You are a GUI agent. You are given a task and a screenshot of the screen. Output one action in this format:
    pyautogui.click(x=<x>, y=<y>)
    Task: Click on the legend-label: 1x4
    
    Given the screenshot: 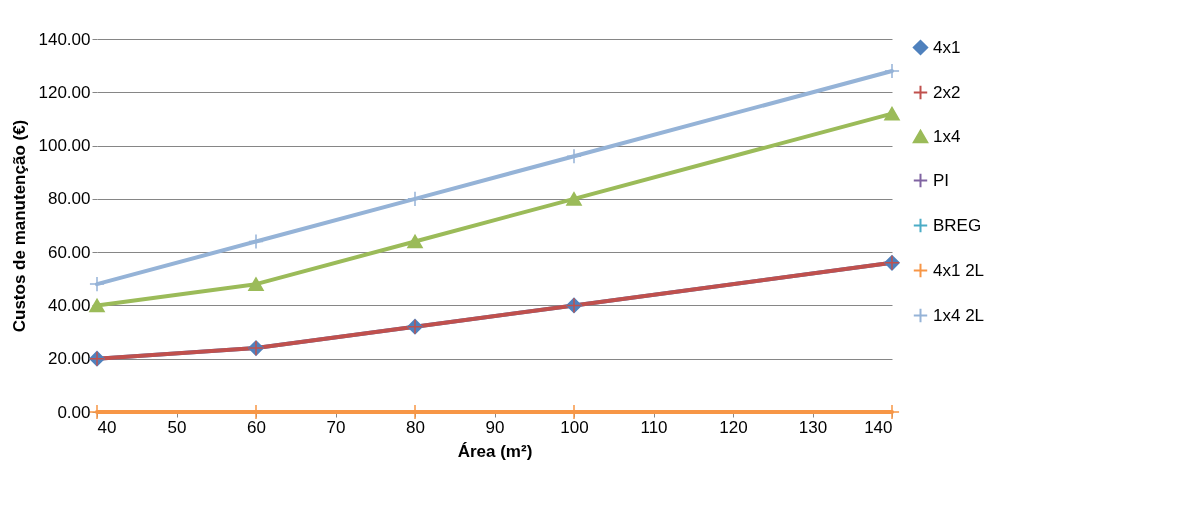 What is the action you would take?
    pyautogui.click(x=947, y=136)
    